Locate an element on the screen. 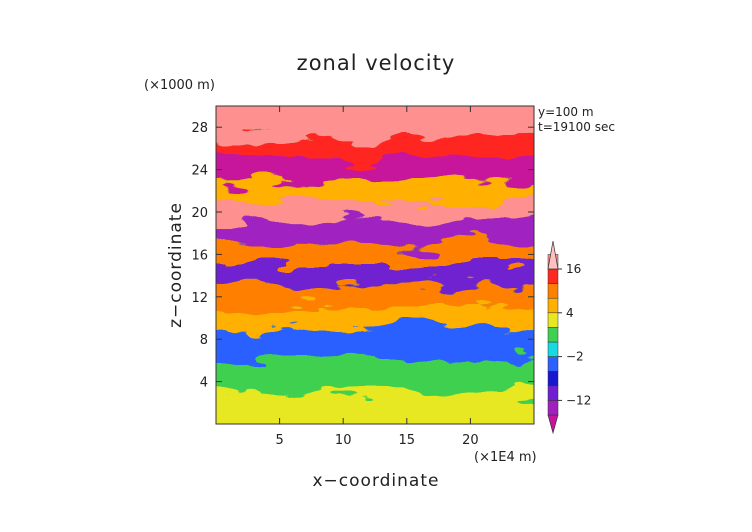 This screenshot has height=532, width=752. colorbar: 16 4 −2 −12 is located at coordinates (569, 337).